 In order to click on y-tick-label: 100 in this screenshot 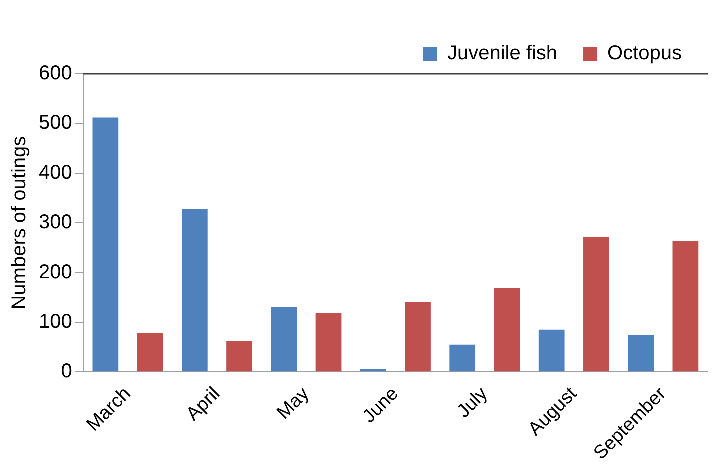, I will do `click(55, 321)`.